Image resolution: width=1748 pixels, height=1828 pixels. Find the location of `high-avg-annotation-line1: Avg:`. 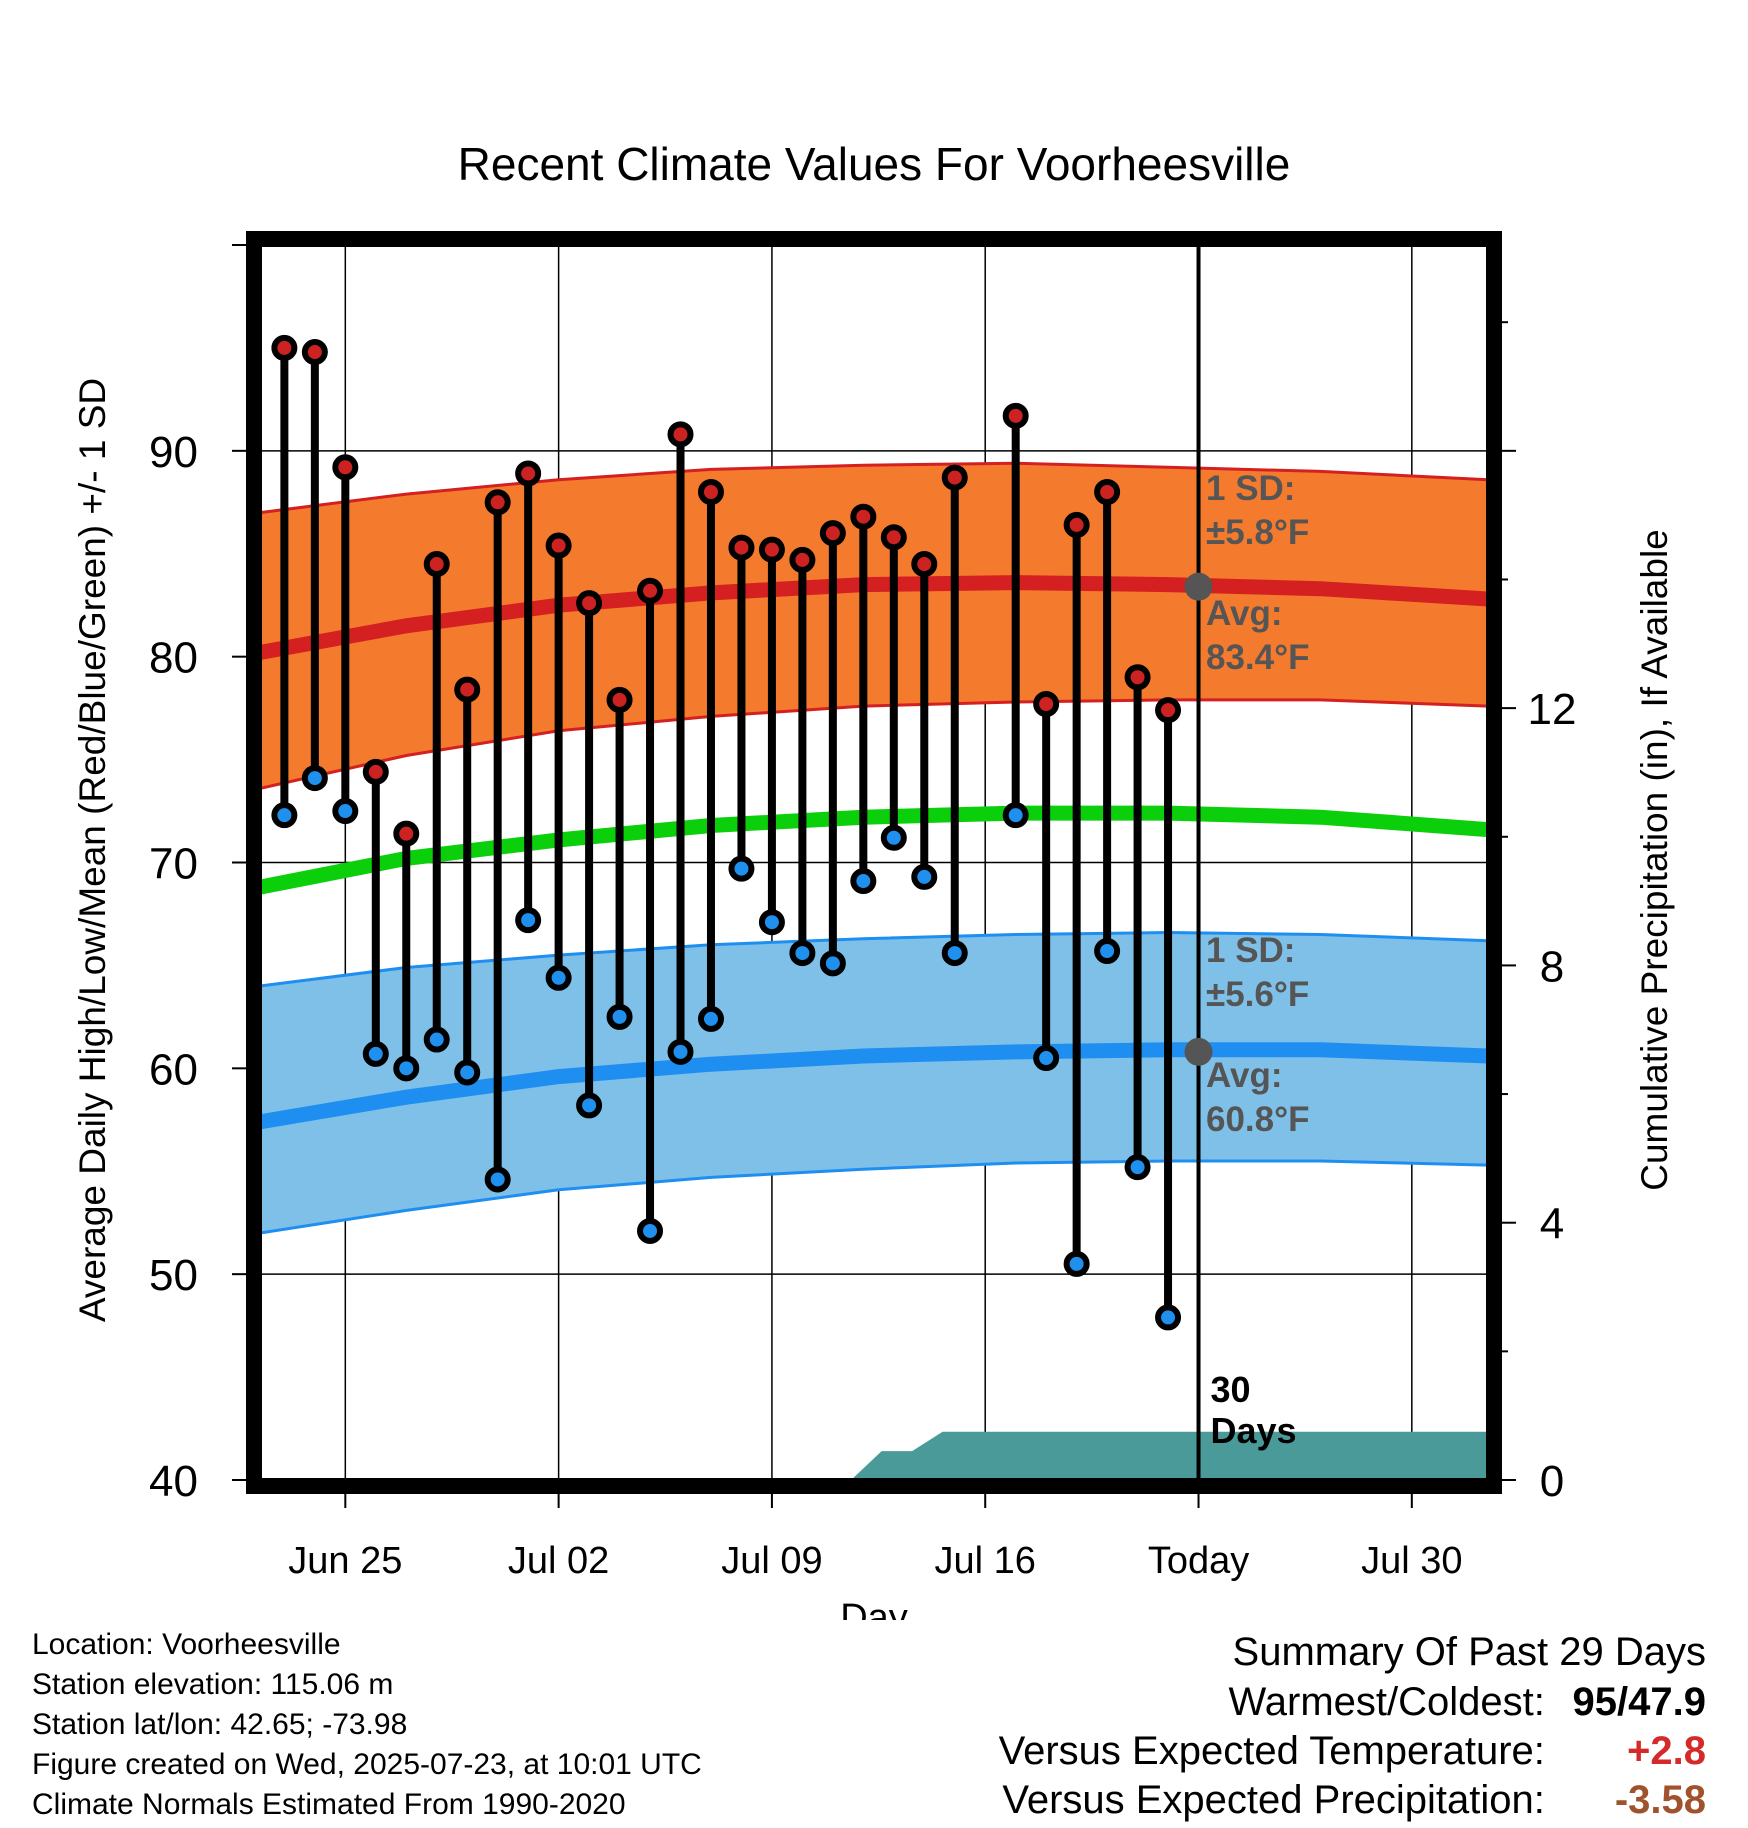

high-avg-annotation-line1: Avg: is located at coordinates (1244, 613).